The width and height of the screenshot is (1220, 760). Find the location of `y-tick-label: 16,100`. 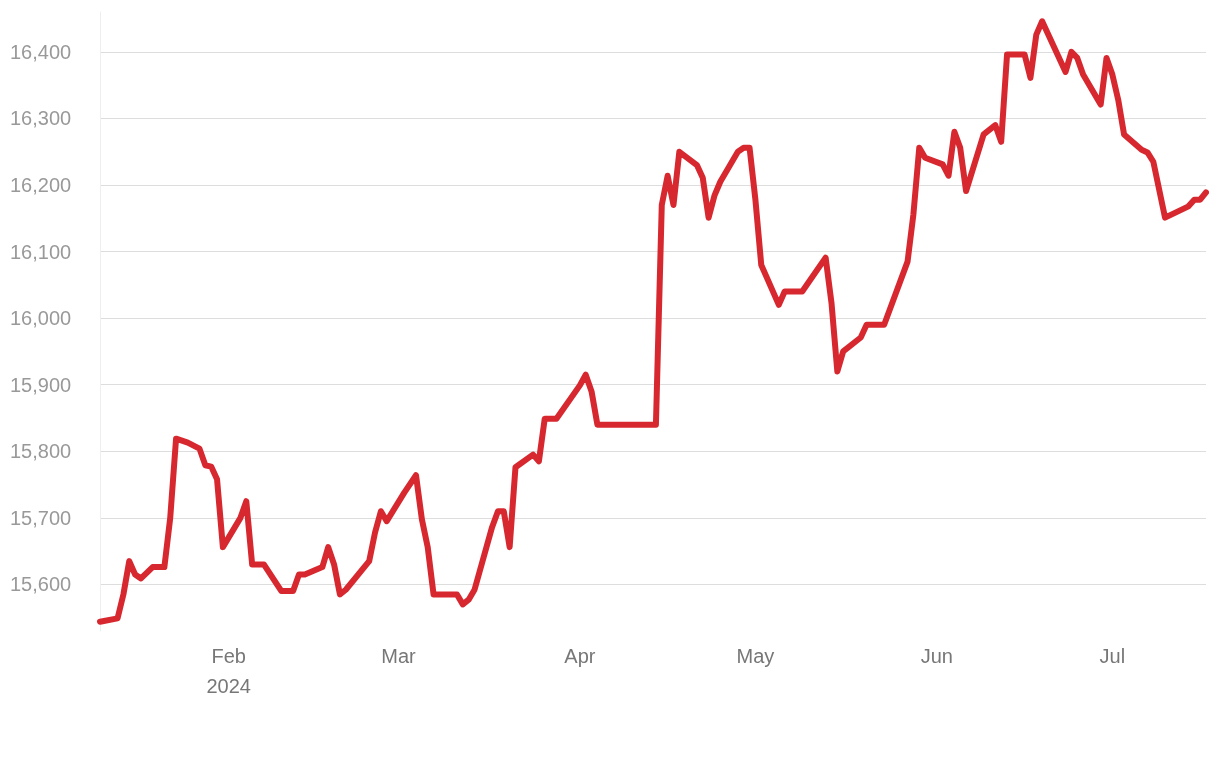

y-tick-label: 16,100 is located at coordinates (41, 251).